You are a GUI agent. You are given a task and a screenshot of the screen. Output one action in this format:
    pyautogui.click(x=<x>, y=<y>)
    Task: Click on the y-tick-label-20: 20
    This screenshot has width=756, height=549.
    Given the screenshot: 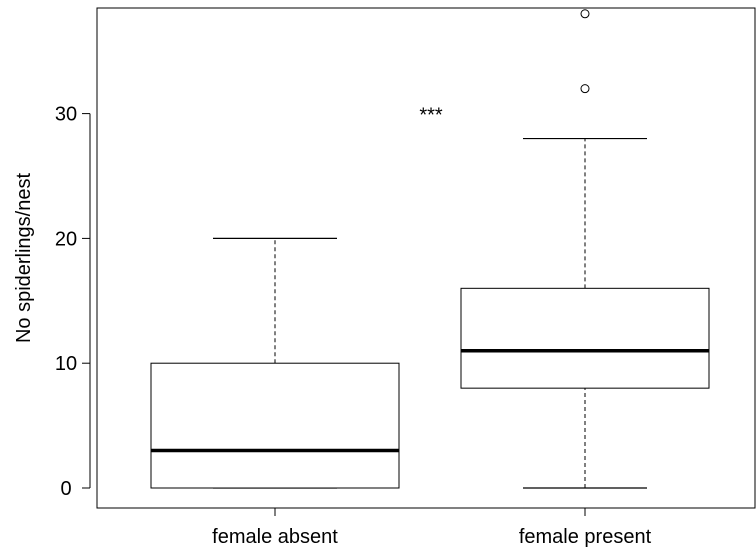 What is the action you would take?
    pyautogui.click(x=66, y=239)
    